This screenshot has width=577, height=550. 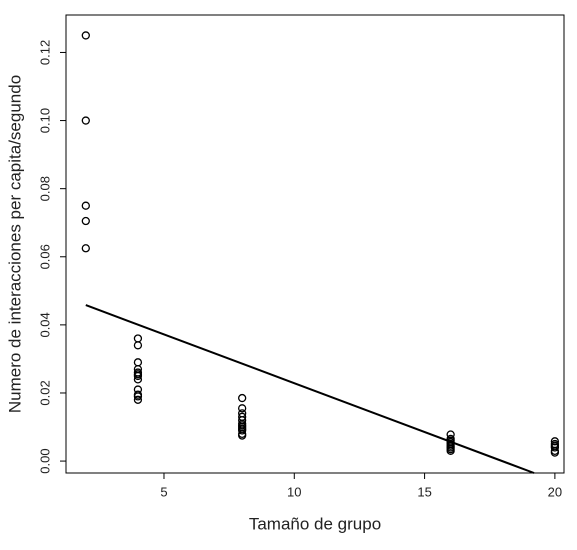 I want to click on y-tick-label: 0.00, so click(x=44, y=460).